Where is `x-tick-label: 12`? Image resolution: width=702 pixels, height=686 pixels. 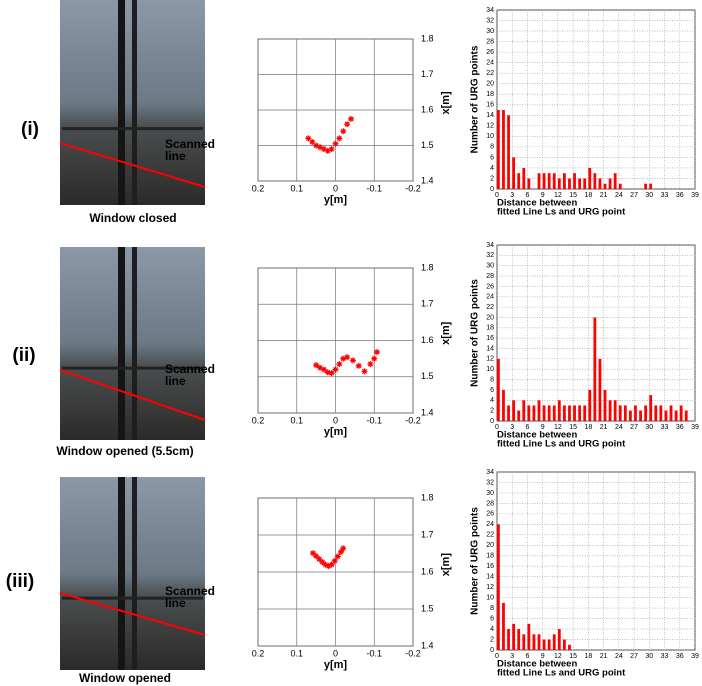
x-tick-label: 12 is located at coordinates (558, 195).